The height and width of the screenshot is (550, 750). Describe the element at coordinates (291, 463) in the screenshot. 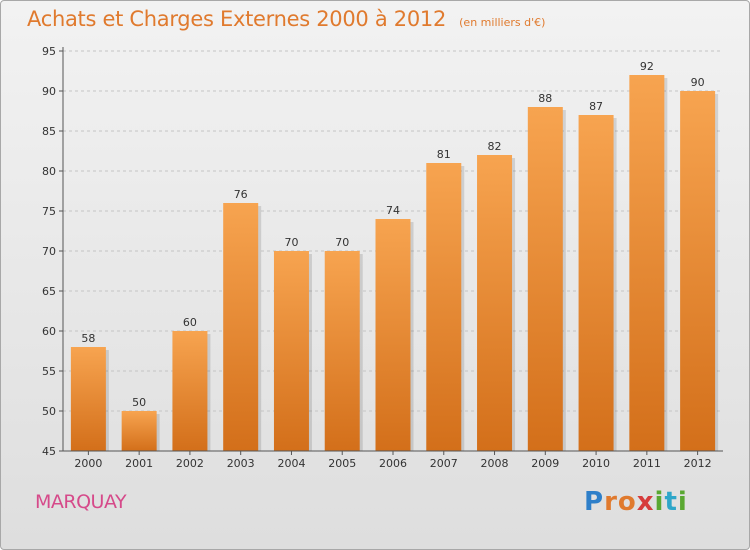

I see `x-tick-label: 2004` at that location.